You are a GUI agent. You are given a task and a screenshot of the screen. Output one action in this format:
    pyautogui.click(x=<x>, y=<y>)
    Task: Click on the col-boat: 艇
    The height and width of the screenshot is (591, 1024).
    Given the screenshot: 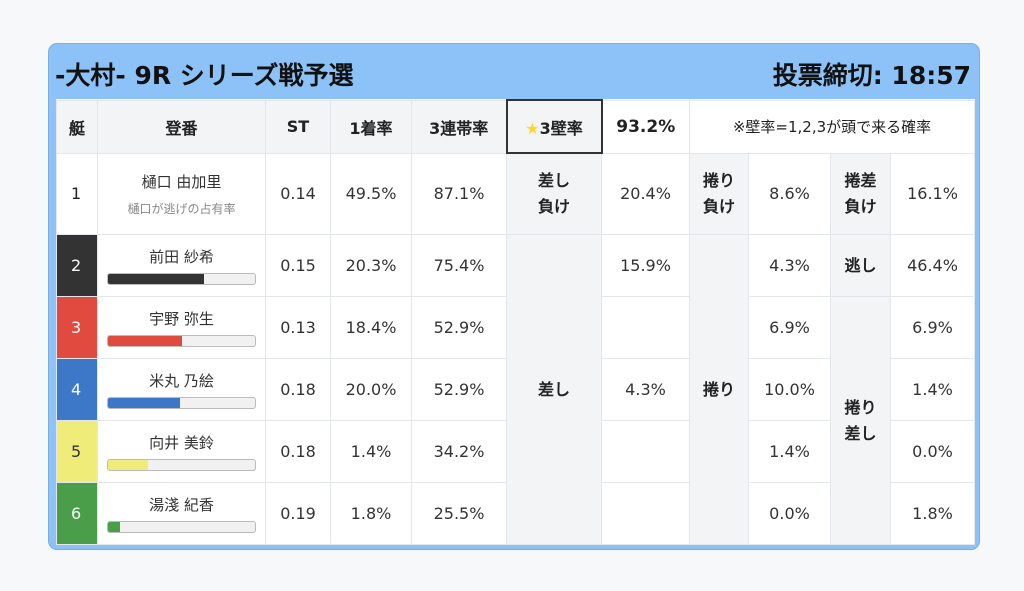 What is the action you would take?
    pyautogui.click(x=77, y=126)
    